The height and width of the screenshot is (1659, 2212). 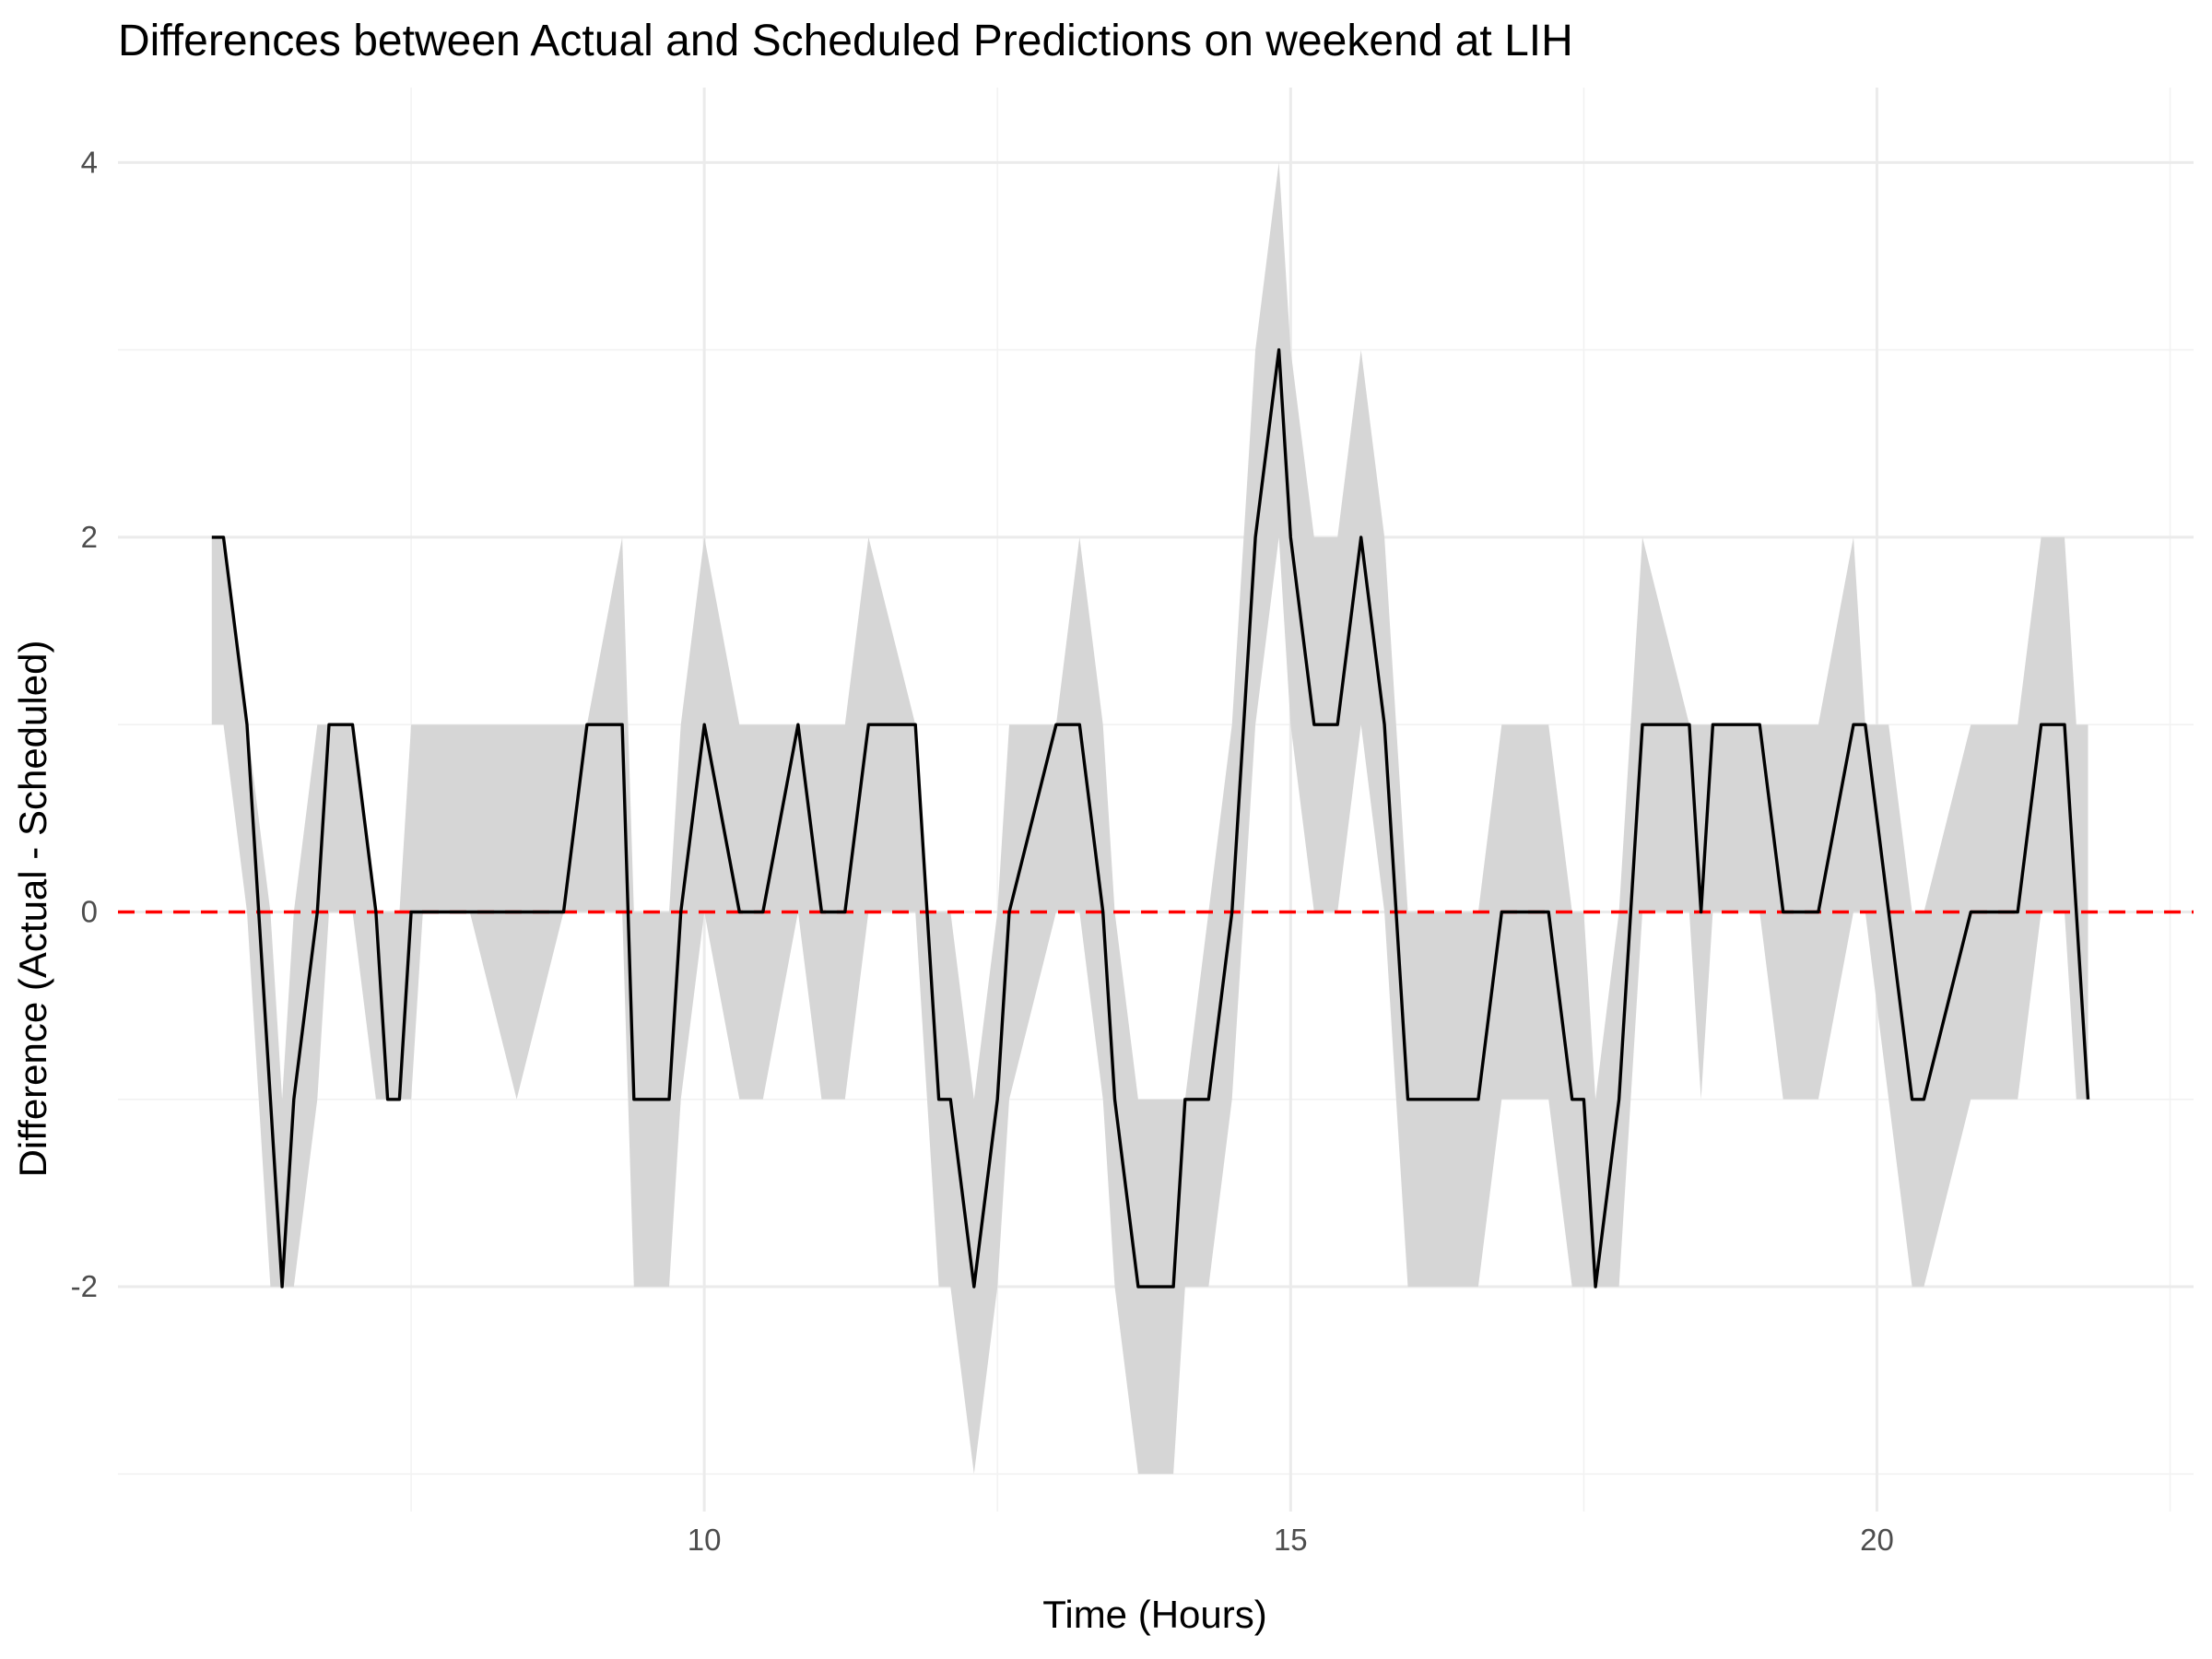 What do you see at coordinates (32, 909) in the screenshot?
I see `y-axis-title: Difference (Actual - Scheduled)` at bounding box center [32, 909].